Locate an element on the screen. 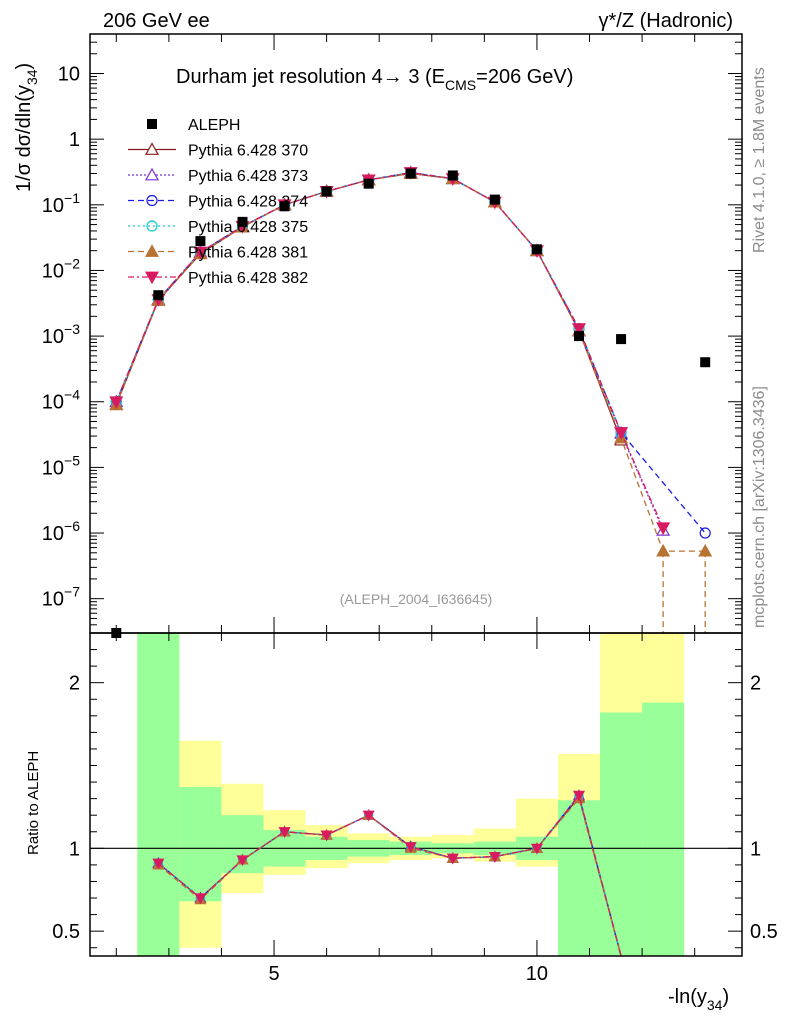 The image size is (786, 1024). legend-label: Pythia 6.428 370 is located at coordinates (248, 151).